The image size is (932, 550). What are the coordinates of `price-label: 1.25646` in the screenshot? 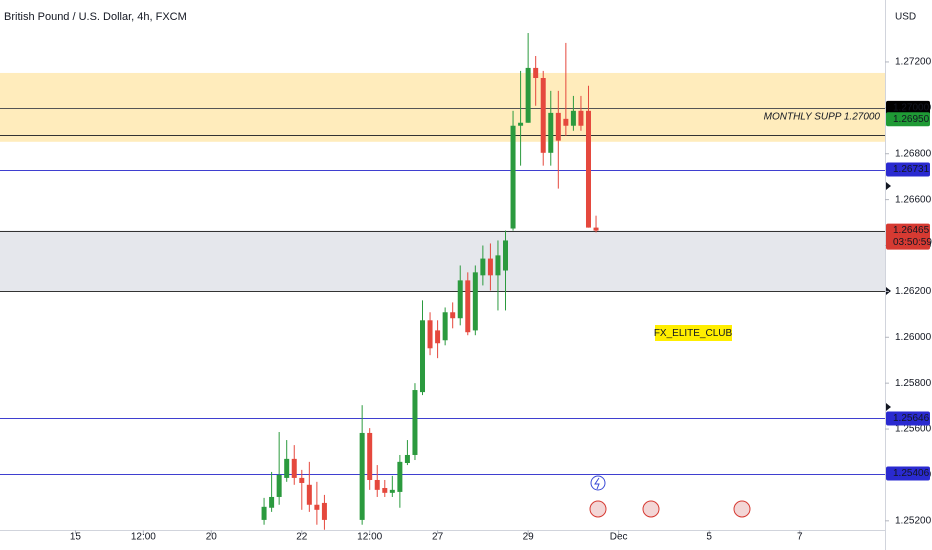 It's located at (911, 418).